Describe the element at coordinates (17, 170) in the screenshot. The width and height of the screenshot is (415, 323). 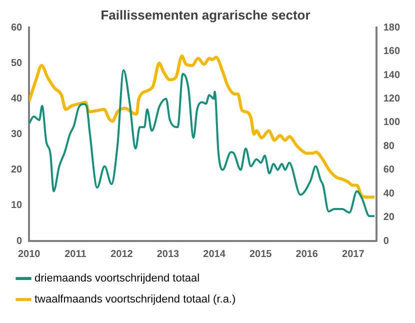
I see `y-tick-label: 20` at that location.